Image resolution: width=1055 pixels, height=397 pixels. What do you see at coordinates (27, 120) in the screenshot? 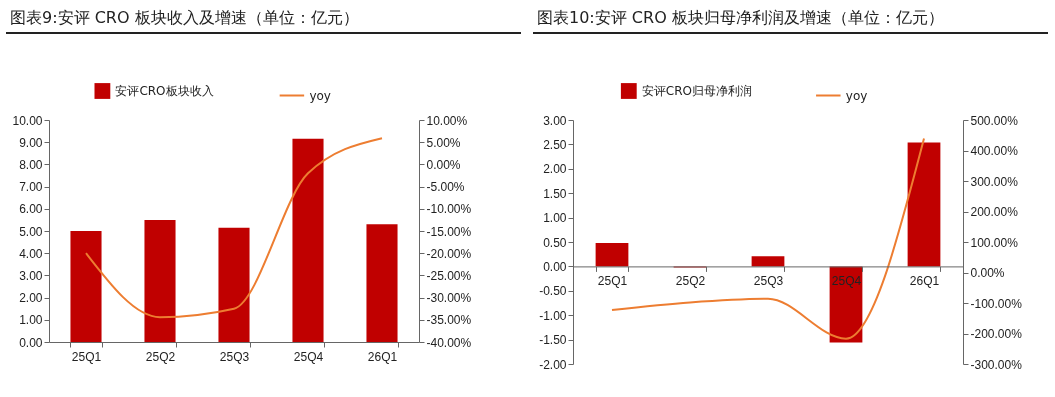
I see `y-tick-label: 10.00` at bounding box center [27, 120].